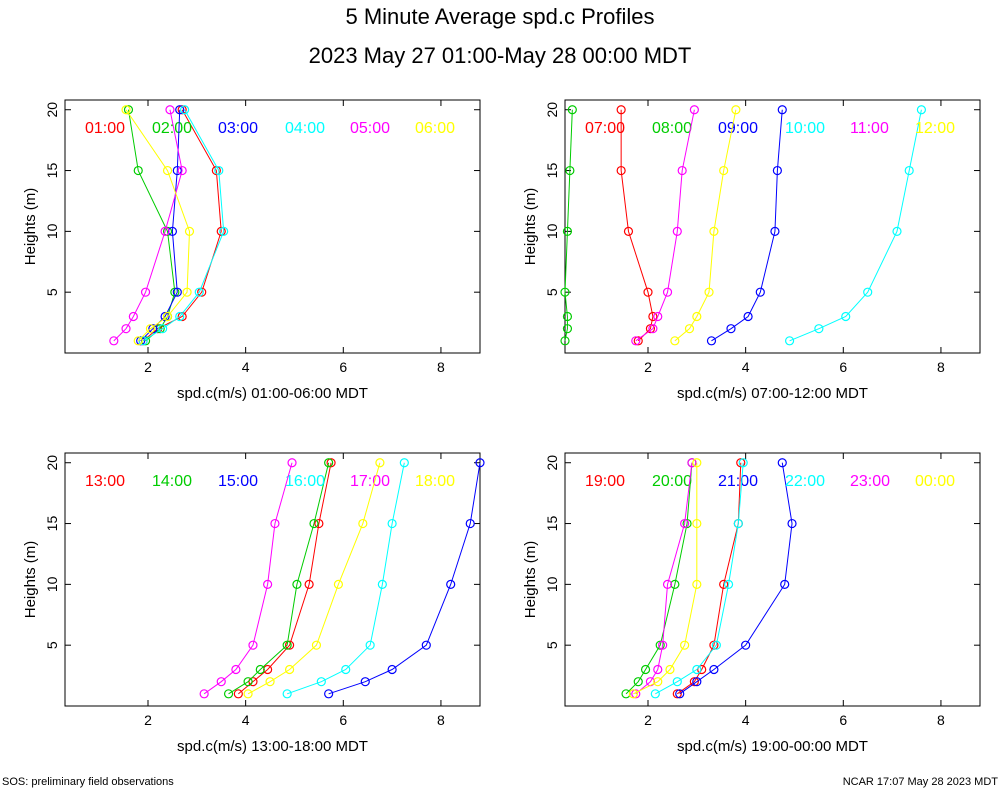 The image size is (1000, 800). I want to click on x-tick-label: 8, so click(941, 367).